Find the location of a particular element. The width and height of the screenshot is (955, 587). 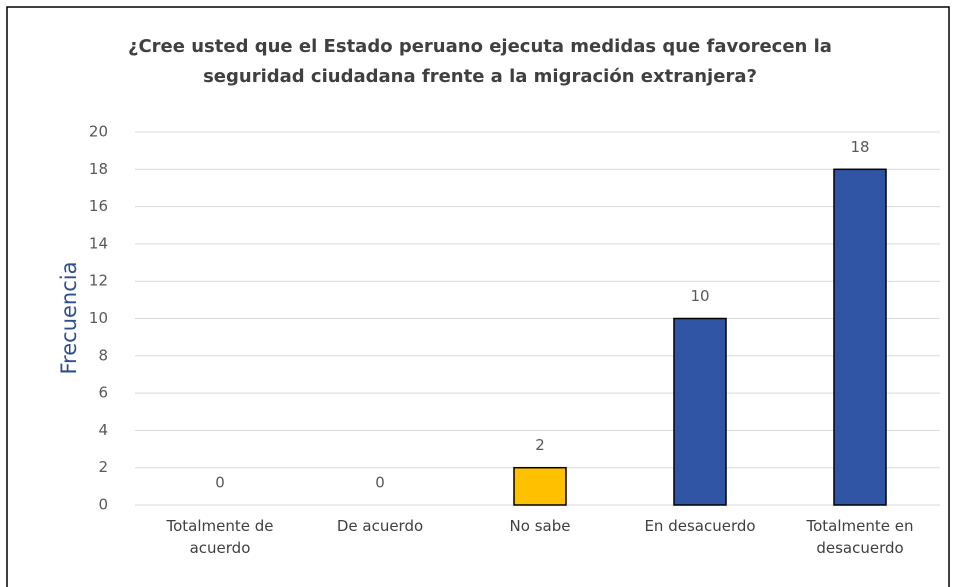

data-label: 10 is located at coordinates (699, 296).